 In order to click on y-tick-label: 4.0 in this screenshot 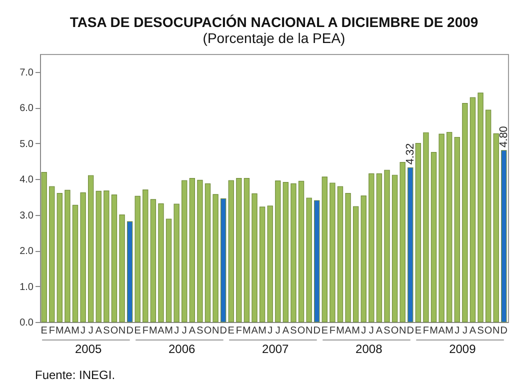, I will do `click(27, 180)`.